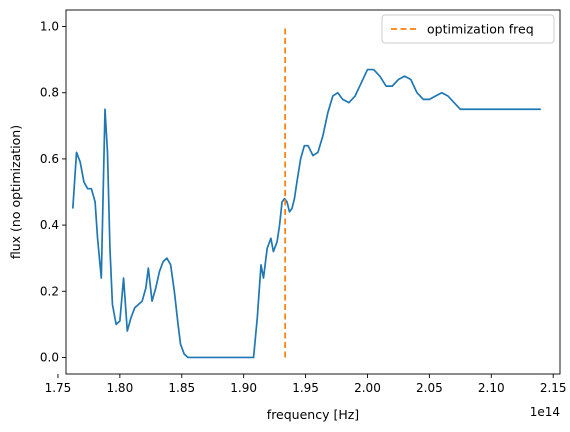 The width and height of the screenshot is (570, 432). I want to click on x-tick-label: 2.05, so click(429, 388).